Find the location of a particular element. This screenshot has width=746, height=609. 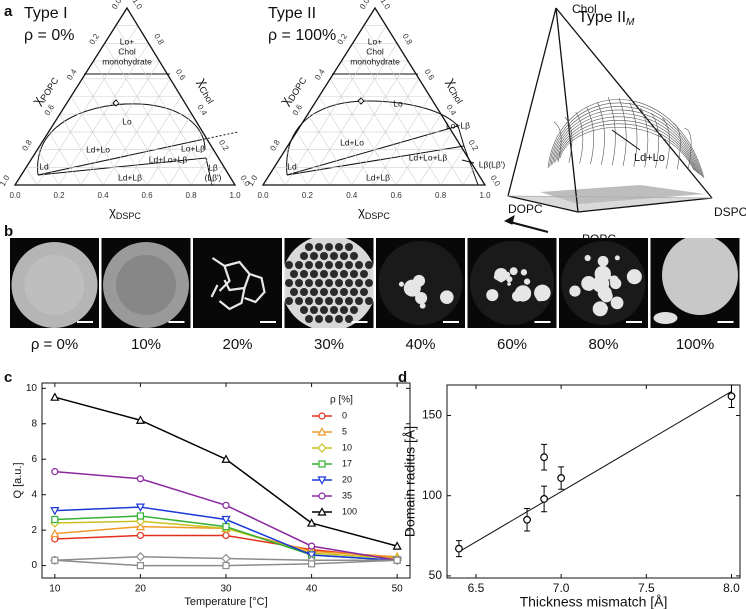

micrograph-label: 40% is located at coordinates (420, 344).